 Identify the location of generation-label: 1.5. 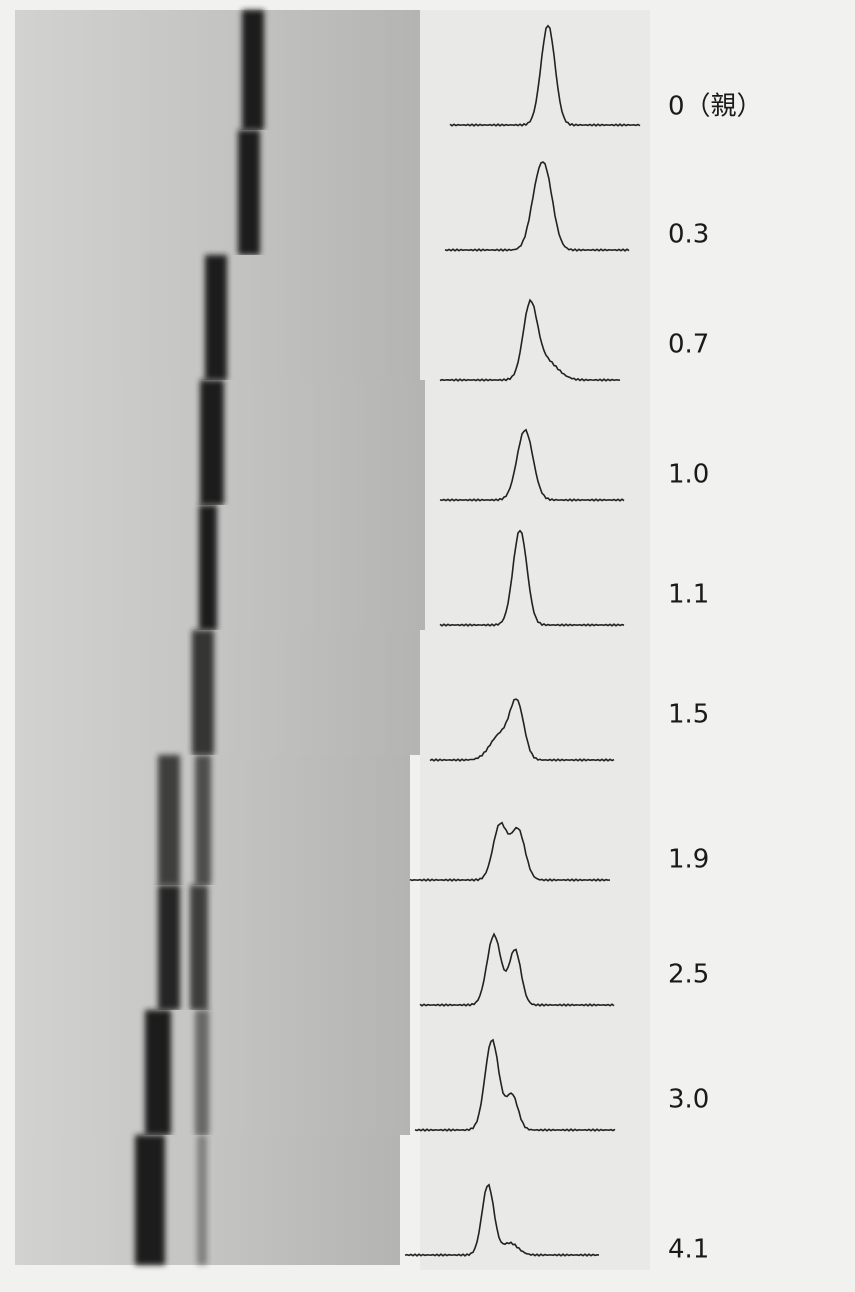
(688, 715).